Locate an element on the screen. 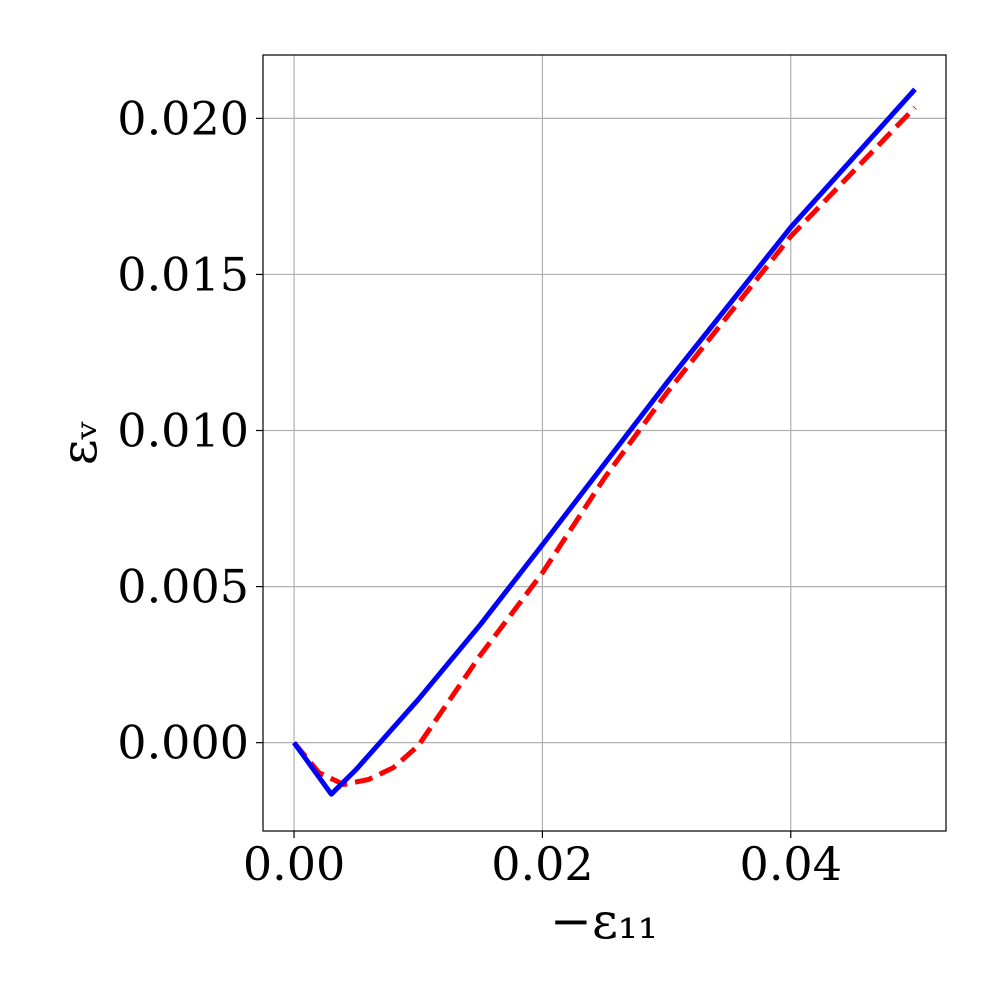 This screenshot has height=1000, width=1000. x-tick-label: 0.00 is located at coordinates (294, 864).